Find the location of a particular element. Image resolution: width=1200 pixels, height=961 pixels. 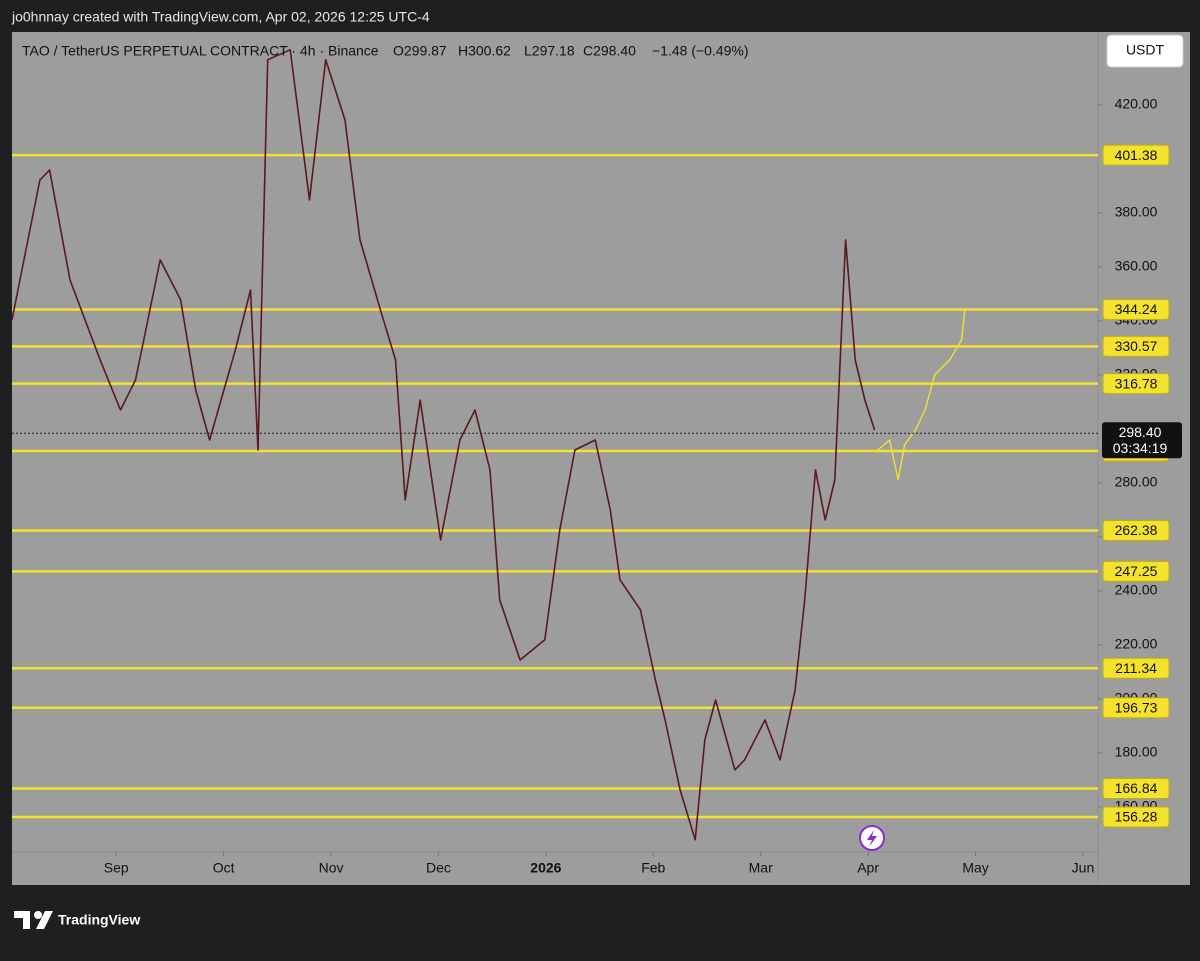

y-tick-label: 360.00 is located at coordinates (1136, 266).